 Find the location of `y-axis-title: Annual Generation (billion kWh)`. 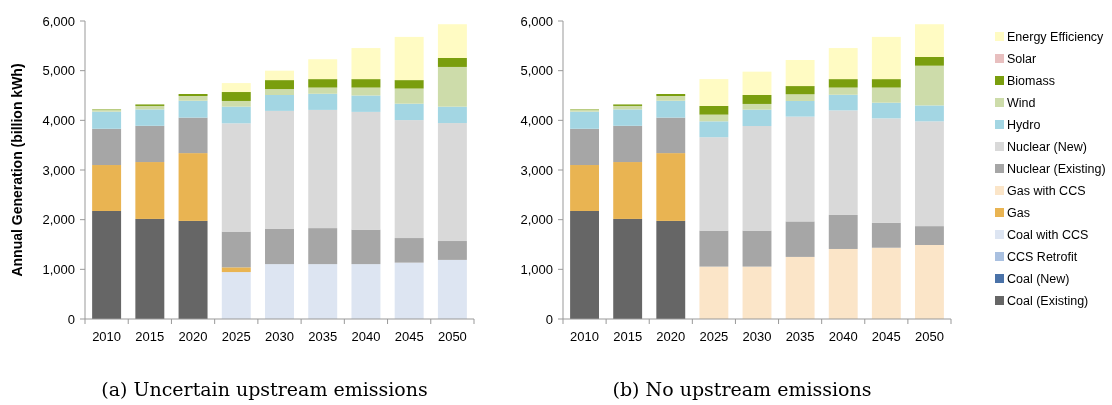

y-axis-title: Annual Generation (billion kWh) is located at coordinates (17, 170).